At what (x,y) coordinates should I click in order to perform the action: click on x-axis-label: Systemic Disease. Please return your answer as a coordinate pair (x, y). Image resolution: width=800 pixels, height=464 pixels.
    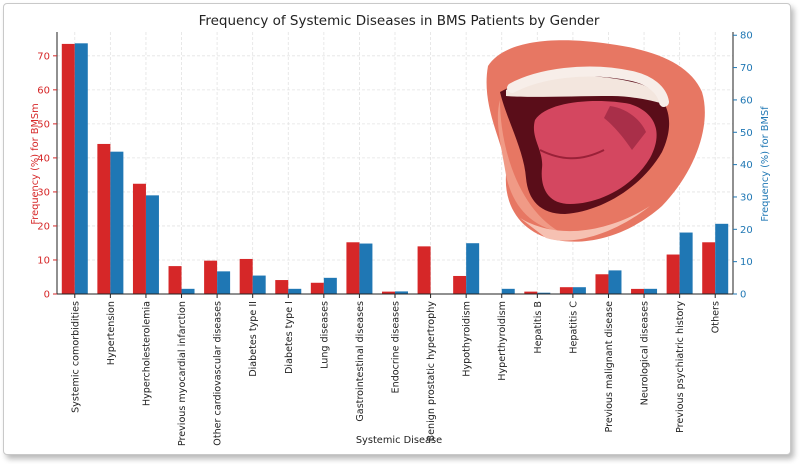
    Looking at the image, I should click on (399, 440).